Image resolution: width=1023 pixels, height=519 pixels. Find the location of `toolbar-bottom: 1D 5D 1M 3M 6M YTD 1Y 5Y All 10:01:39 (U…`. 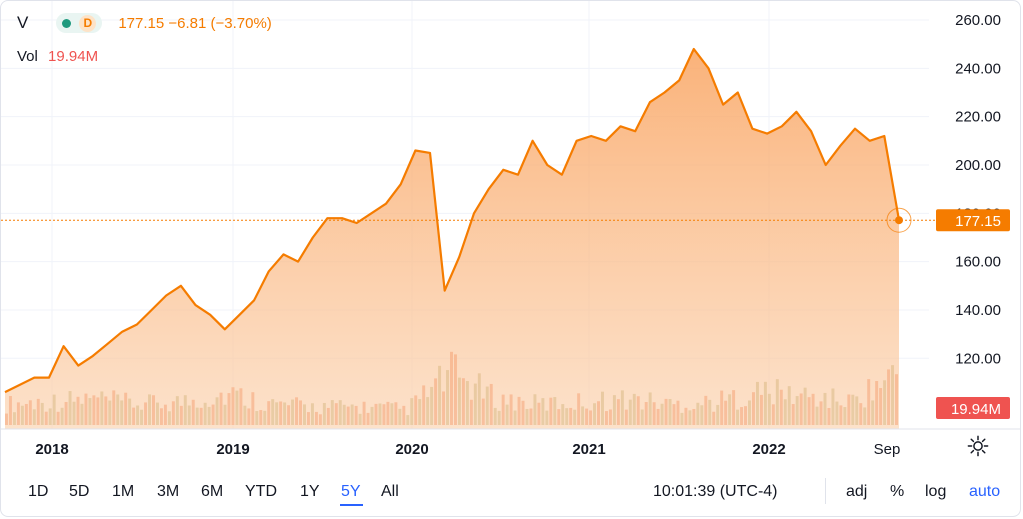

toolbar-bottom: 1D 5D 1M 3M 6M YTD 1Y 5Y All 10:01:39 (U… is located at coordinates (510, 491).